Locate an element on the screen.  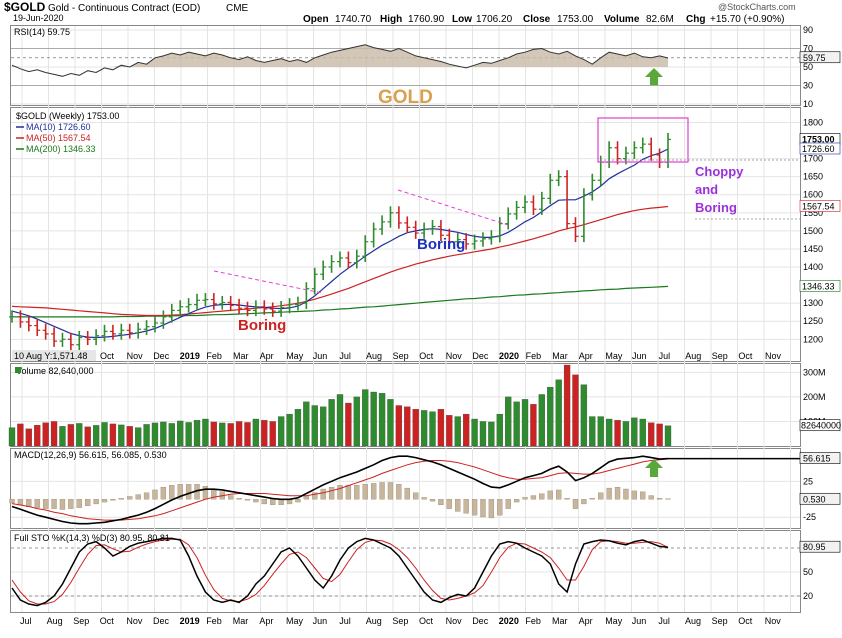
volume-value: 82.6M is located at coordinates (660, 19).